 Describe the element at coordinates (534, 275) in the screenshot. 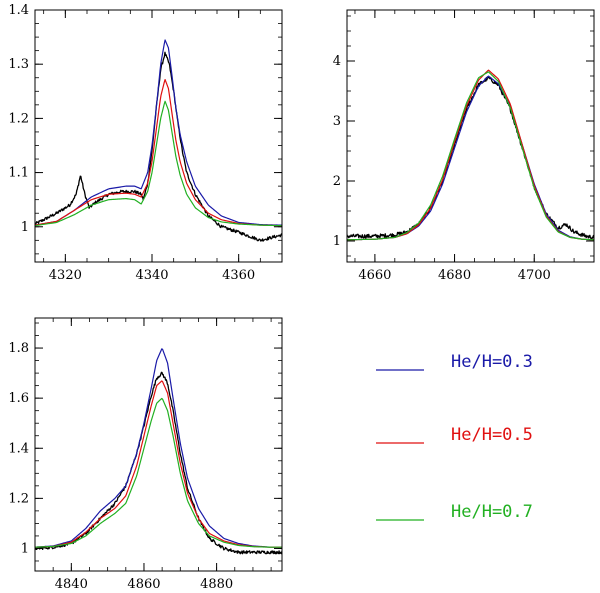

I see `x-tick-label: 4700` at that location.